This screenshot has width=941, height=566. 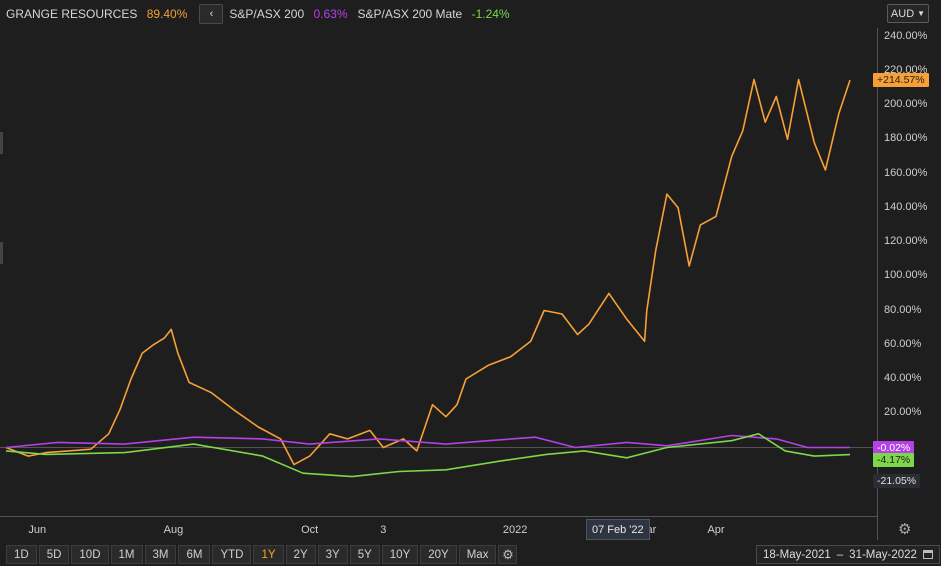 I want to click on x-tick-label: Jun, so click(x=37, y=530).